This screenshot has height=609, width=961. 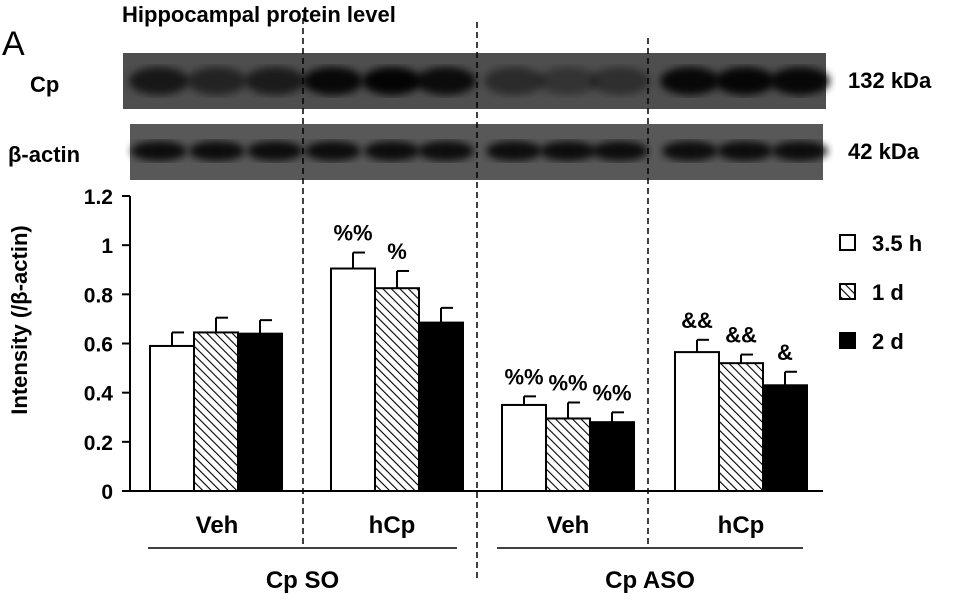 I want to click on western-blot-cp, so click(x=476, y=81).